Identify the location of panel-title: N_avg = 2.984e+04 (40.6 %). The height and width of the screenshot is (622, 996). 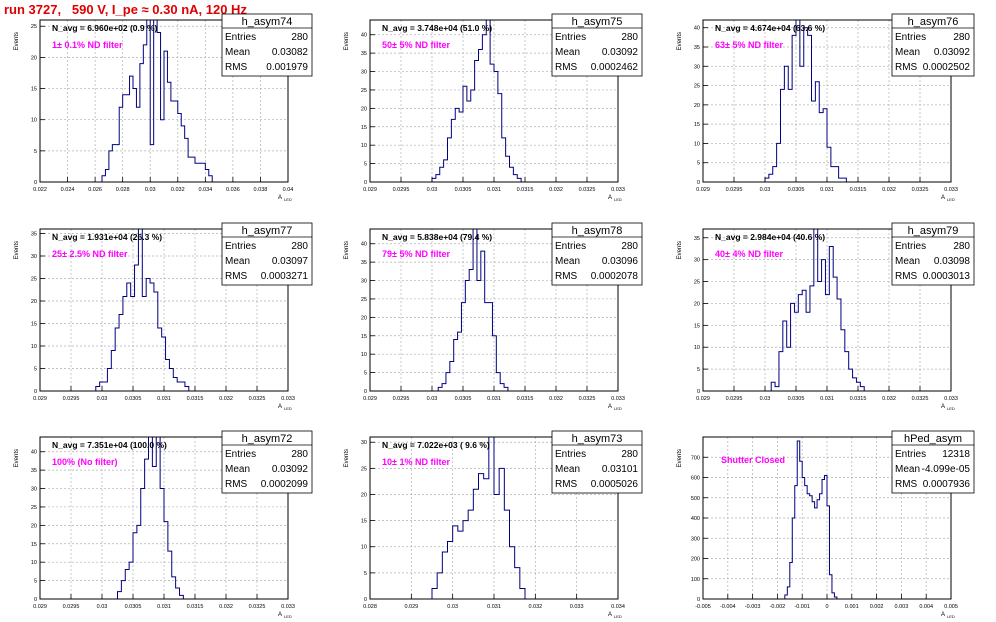
(770, 237).